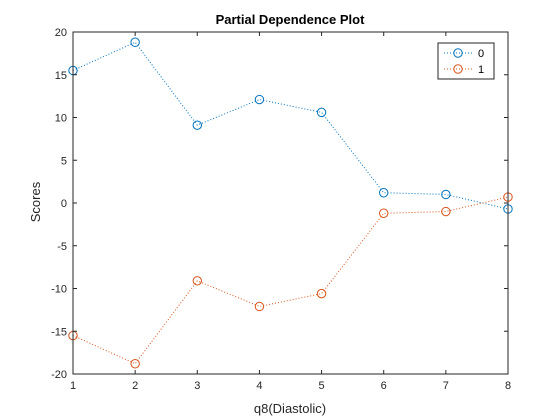 The image size is (560, 420). Describe the element at coordinates (61, 33) in the screenshot. I see `y-tick-label: 20` at that location.